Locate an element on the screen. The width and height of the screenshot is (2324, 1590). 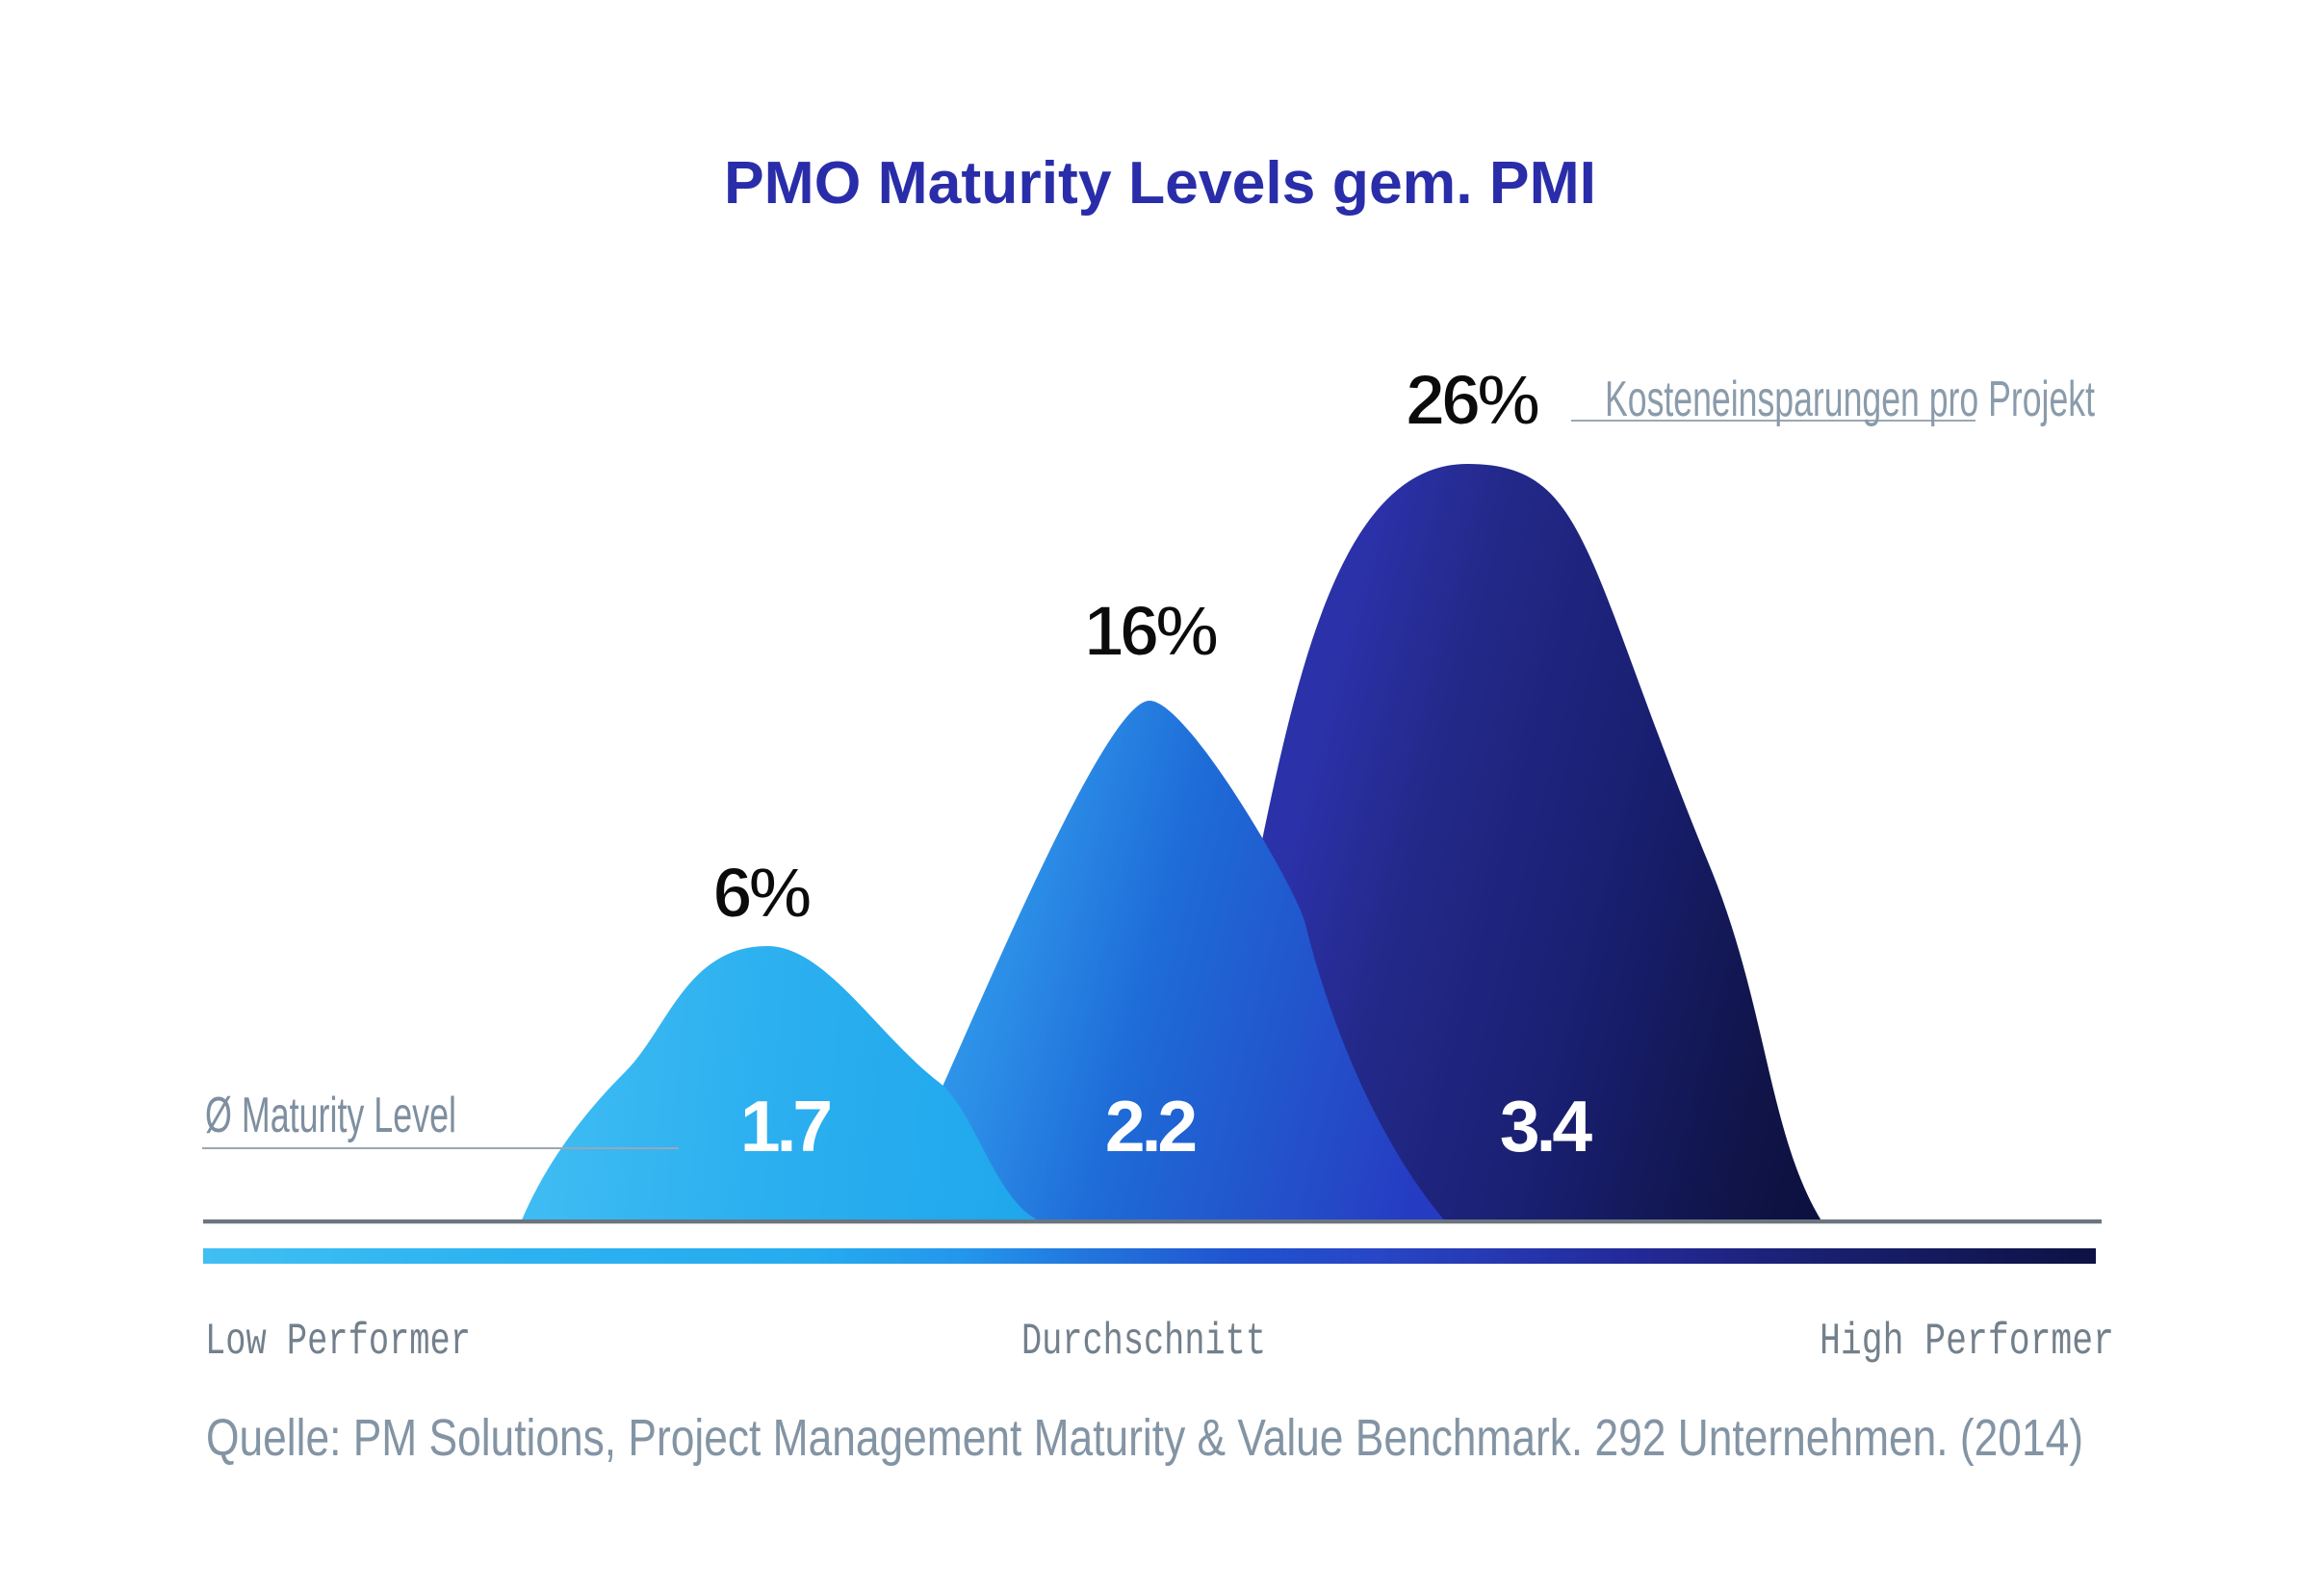
svg-text: 6% is located at coordinates (762, 893).